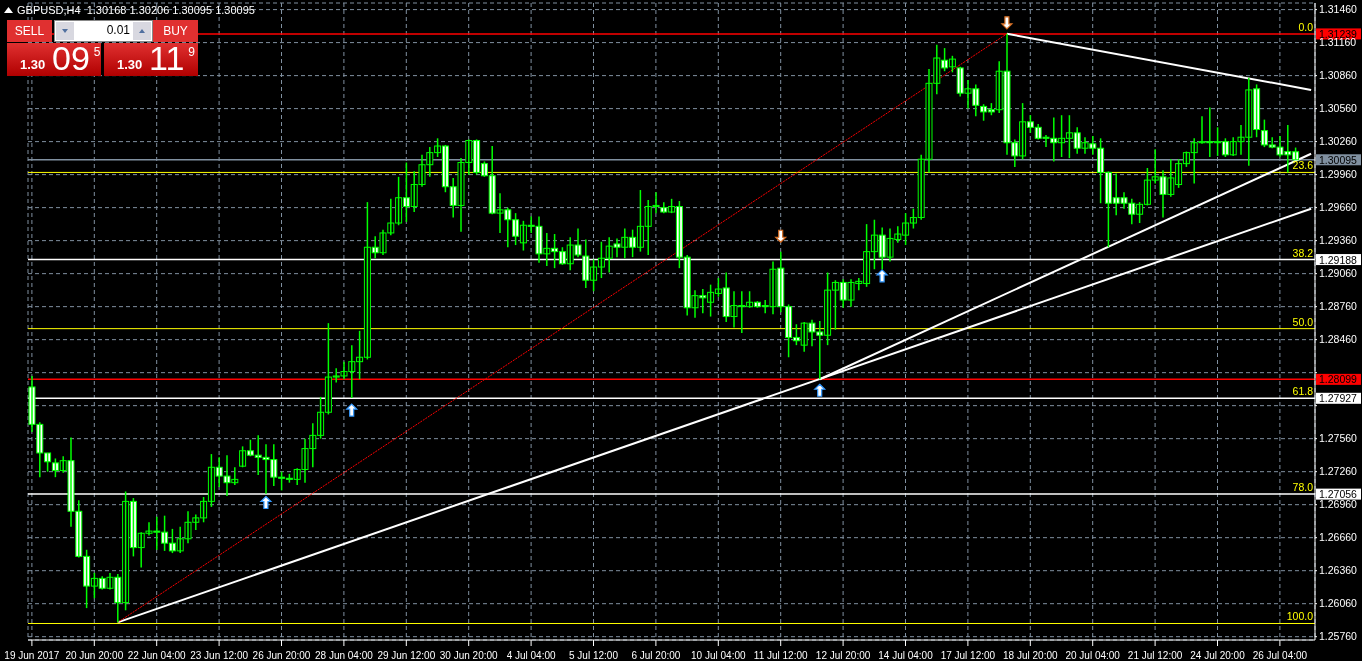 Image resolution: width=1362 pixels, height=661 pixels. I want to click on x-tick-label: 17 Jul 12:00, so click(968, 655).